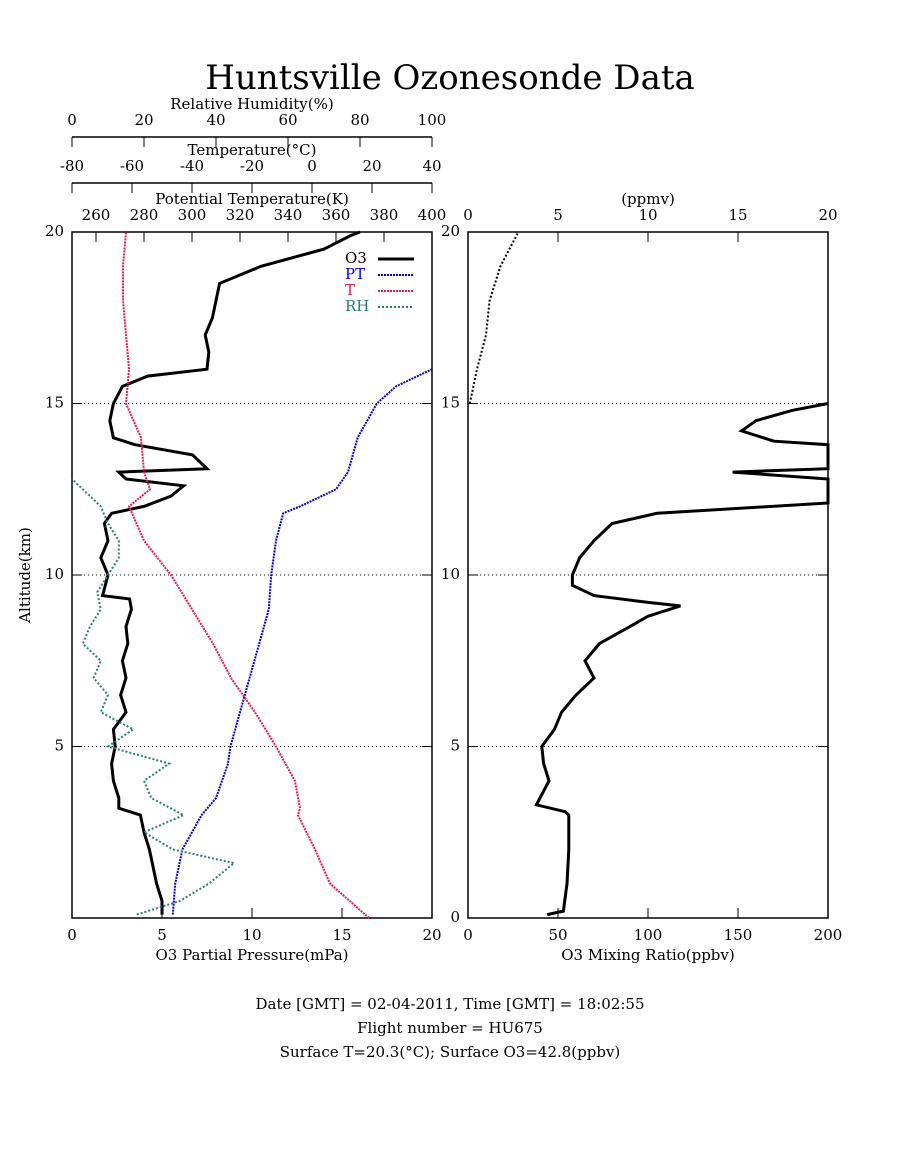  What do you see at coordinates (252, 199) in the screenshot?
I see `top-axis-label: Potential Temperature(K)` at bounding box center [252, 199].